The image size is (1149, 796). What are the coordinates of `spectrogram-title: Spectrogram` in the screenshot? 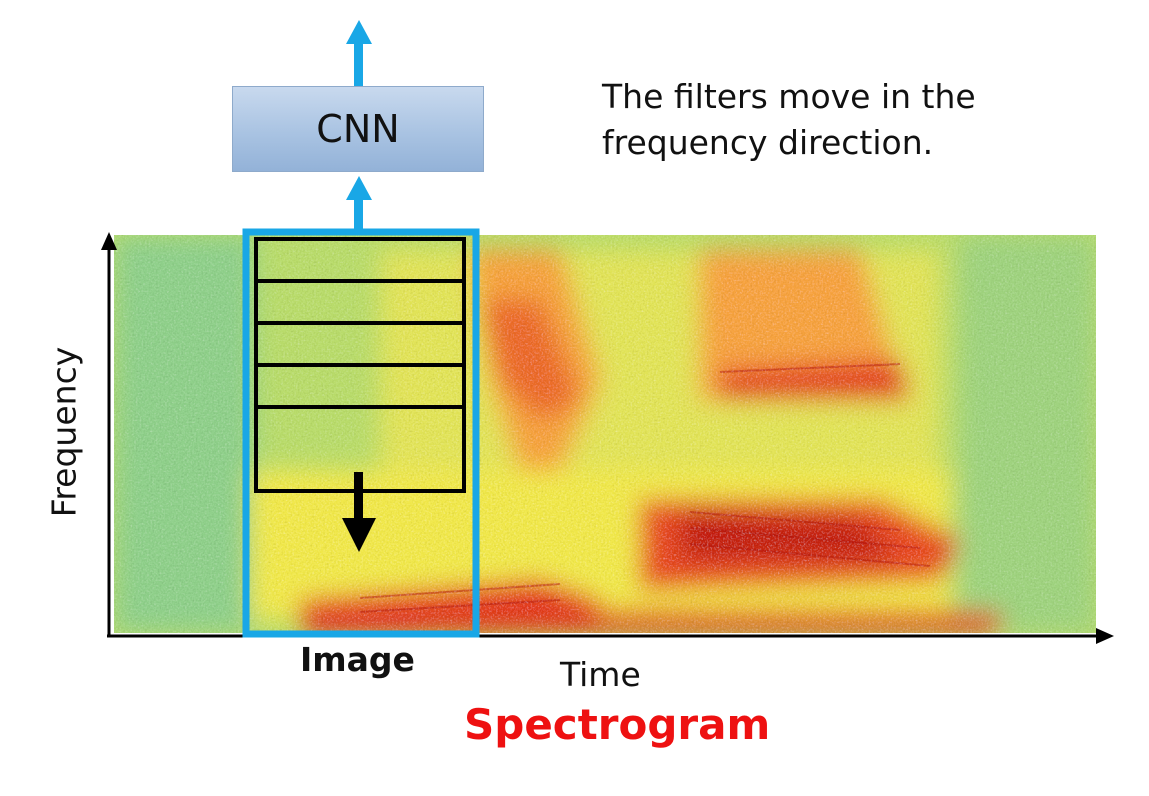 It's located at (617, 724).